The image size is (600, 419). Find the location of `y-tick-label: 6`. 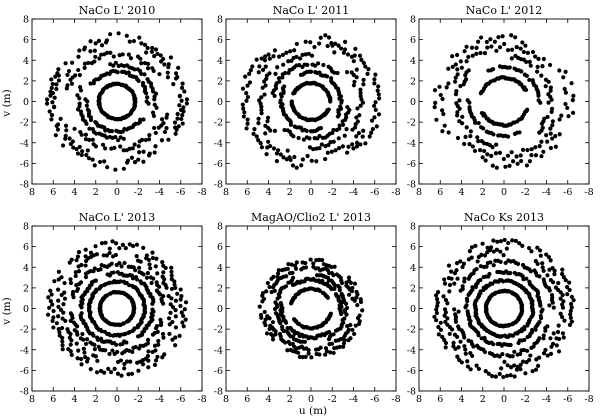

y-tick-label: 6 is located at coordinates (413, 247).